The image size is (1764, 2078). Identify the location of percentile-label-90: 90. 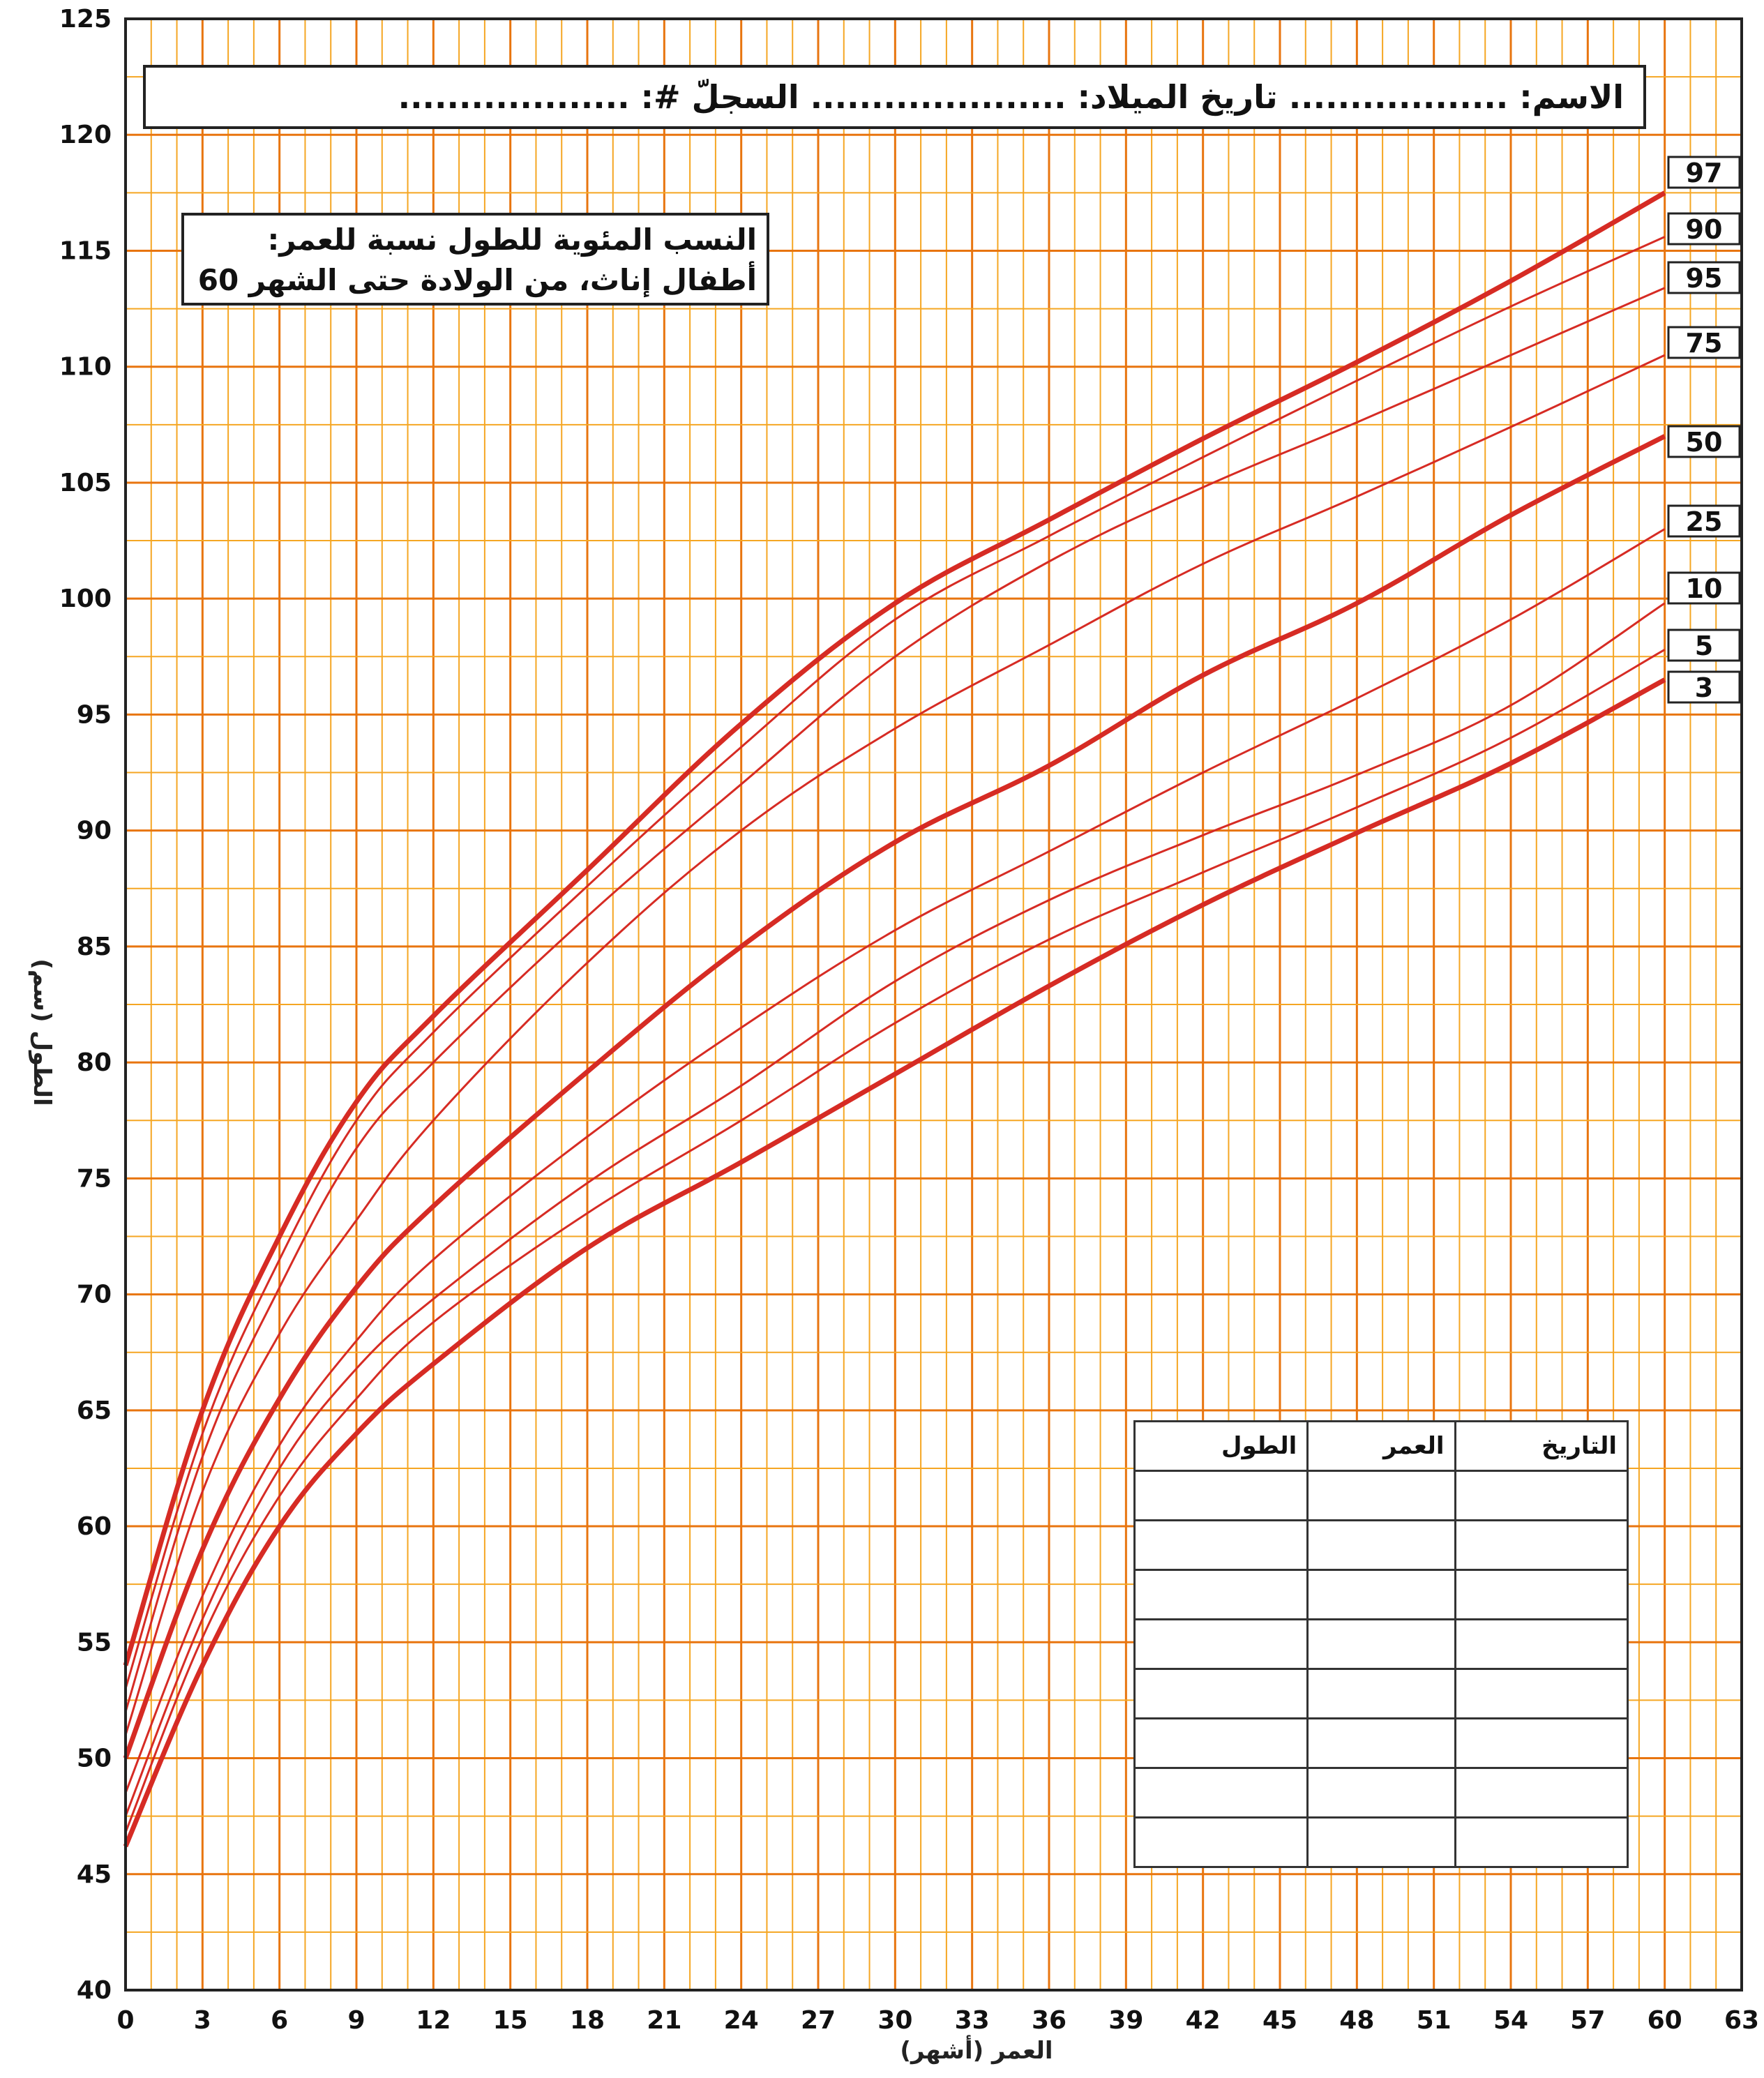
(1704, 229).